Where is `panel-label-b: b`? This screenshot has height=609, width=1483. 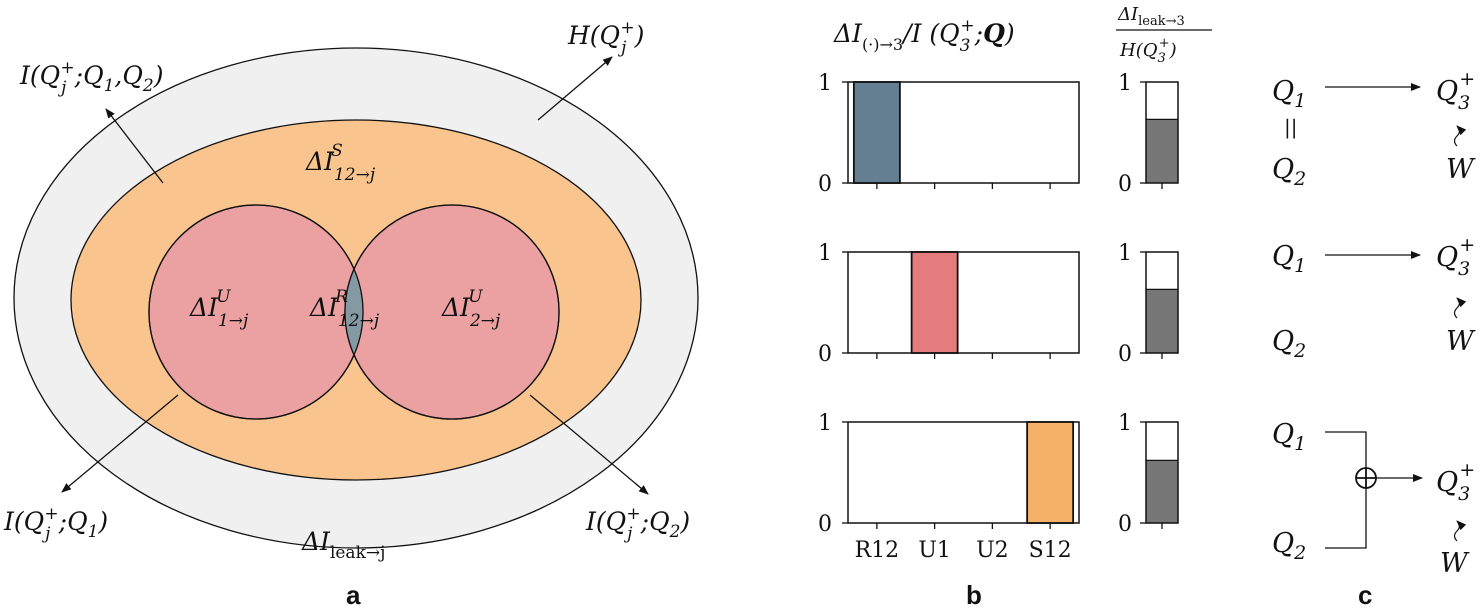
panel-label-b: b is located at coordinates (974, 594).